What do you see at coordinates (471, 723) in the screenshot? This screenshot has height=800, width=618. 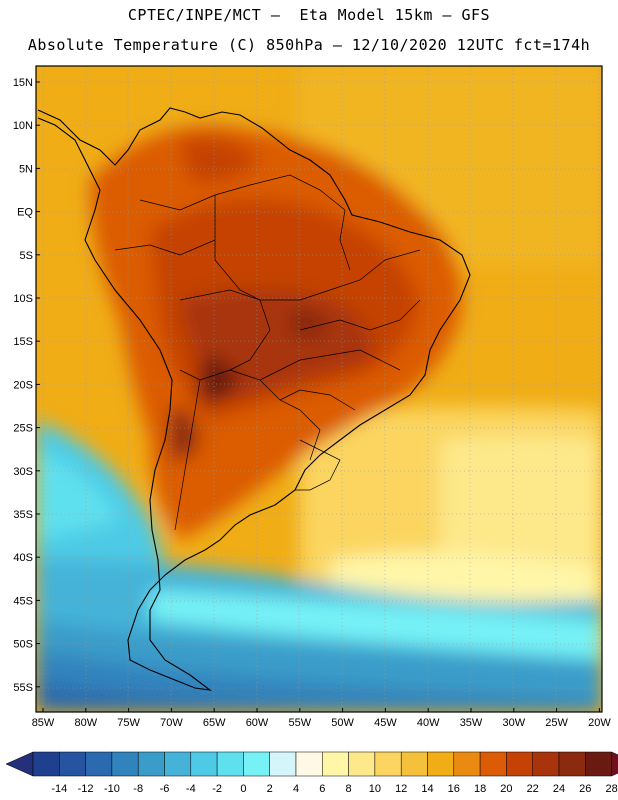 I see `lon-label: 35W` at bounding box center [471, 723].